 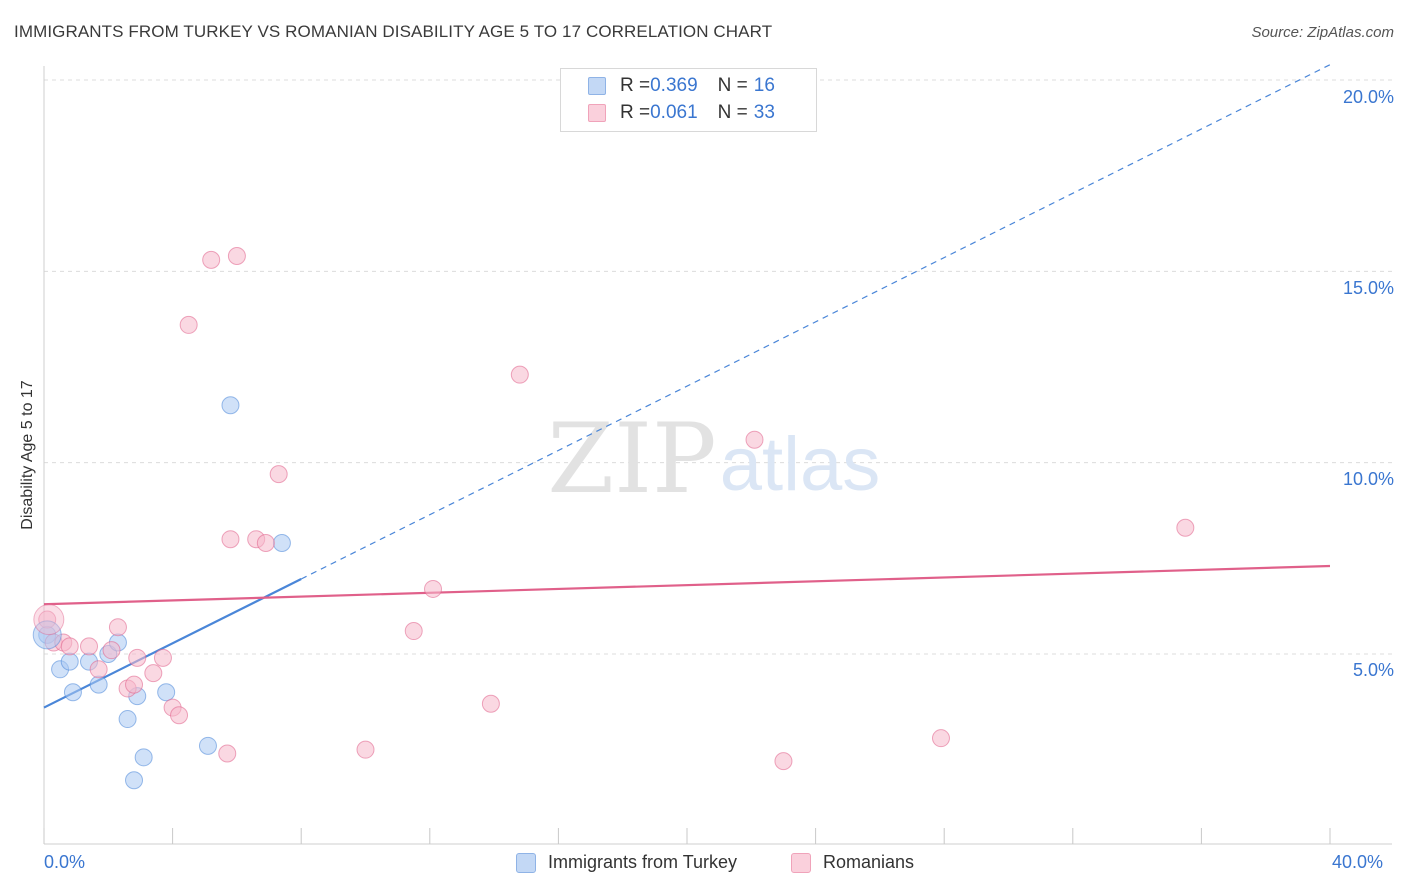 I want to click on chart-source: Source: ZipAtlas.com, so click(x=1322, y=32).